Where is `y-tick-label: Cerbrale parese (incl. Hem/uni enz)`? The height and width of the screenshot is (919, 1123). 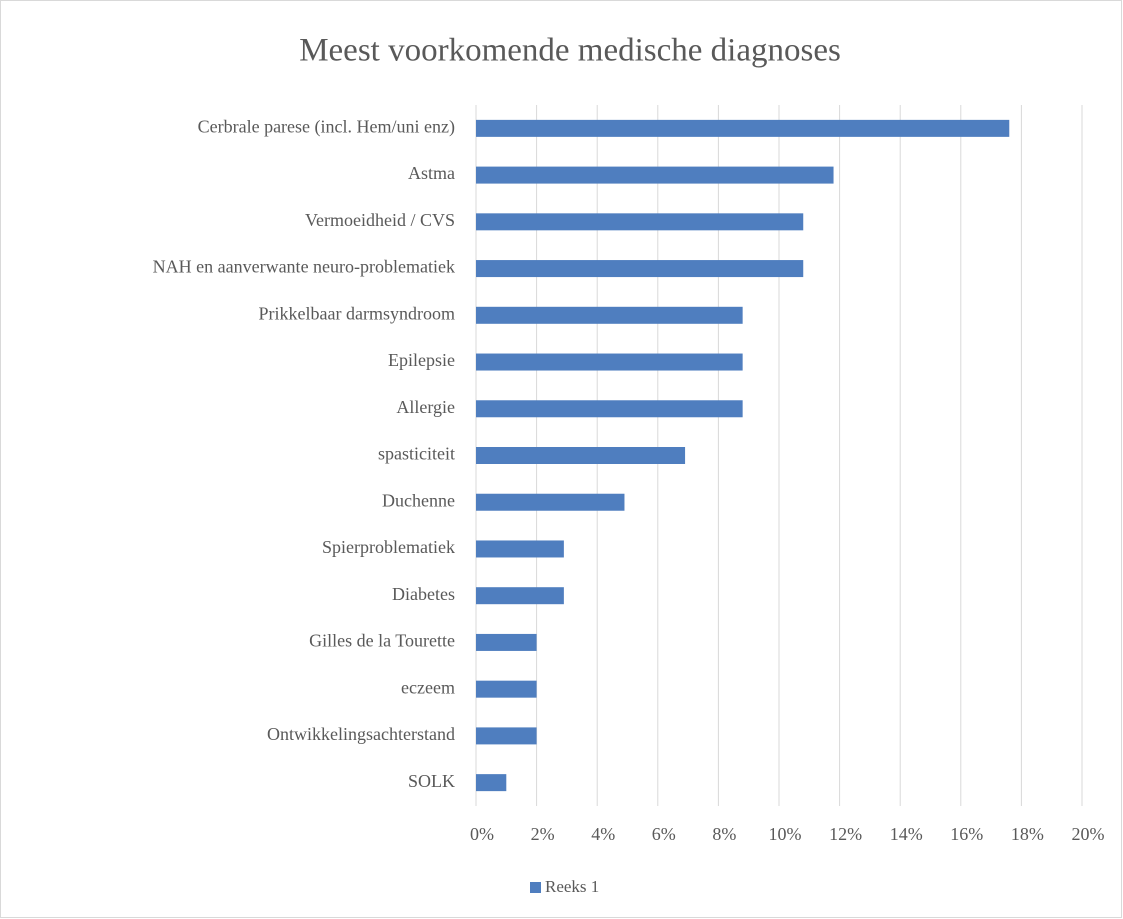 y-tick-label: Cerbrale parese (incl. Hem/uni enz) is located at coordinates (326, 126).